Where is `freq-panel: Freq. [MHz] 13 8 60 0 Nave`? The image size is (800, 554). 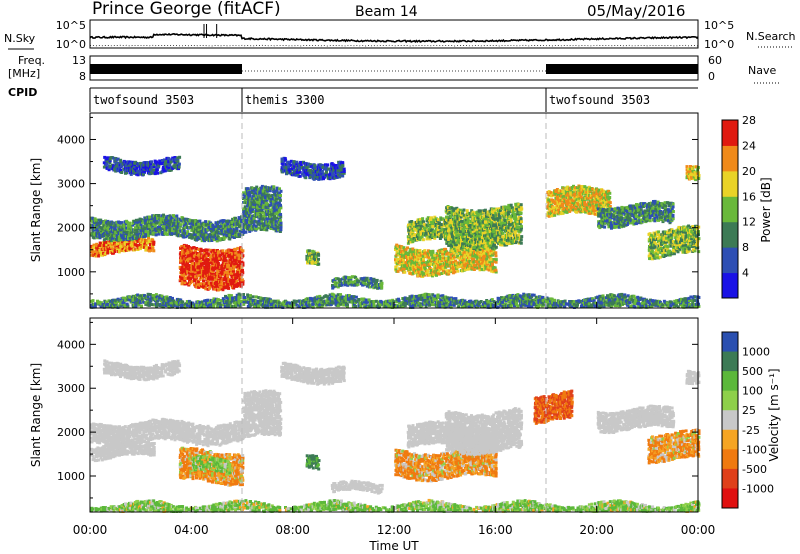
freq-panel: Freq. [MHz] 13 8 60 0 Nave is located at coordinates (394, 69).